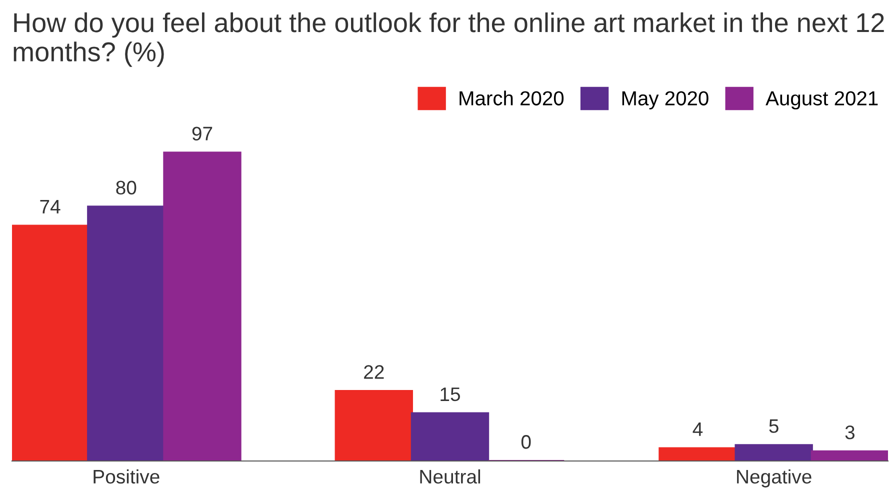  What do you see at coordinates (697, 429) in the screenshot?
I see `data-label: 4` at bounding box center [697, 429].